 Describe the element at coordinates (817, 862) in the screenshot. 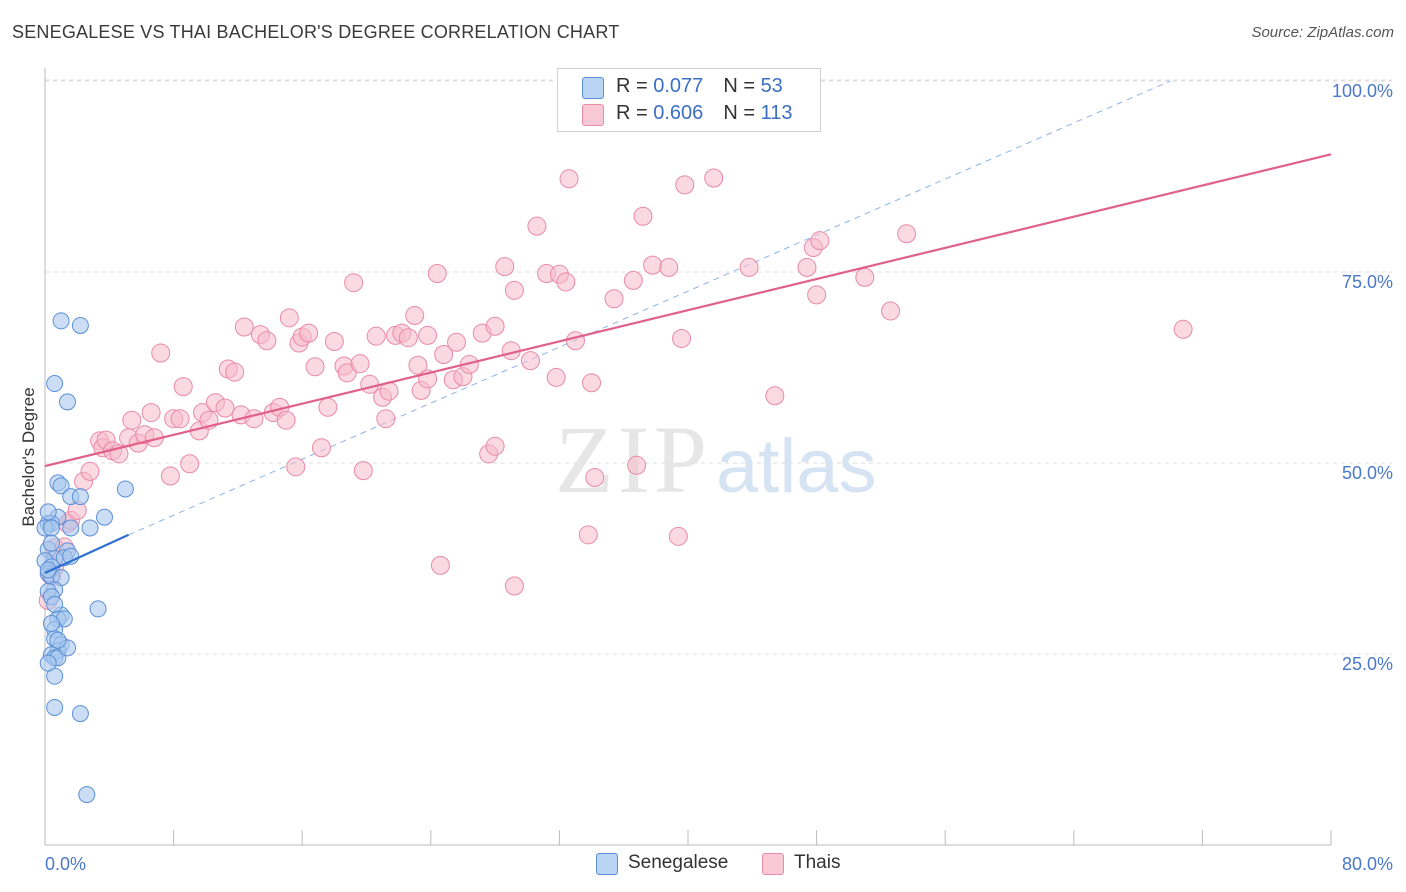

I see `bottom-legend-label-thais: Thais` at that location.